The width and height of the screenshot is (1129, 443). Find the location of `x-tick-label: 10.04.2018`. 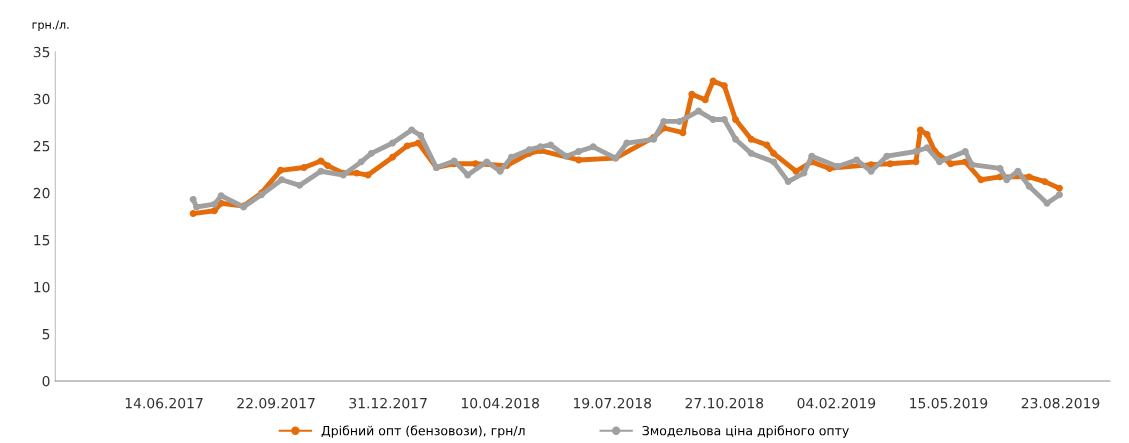

x-tick-label: 10.04.2018 is located at coordinates (500, 403).